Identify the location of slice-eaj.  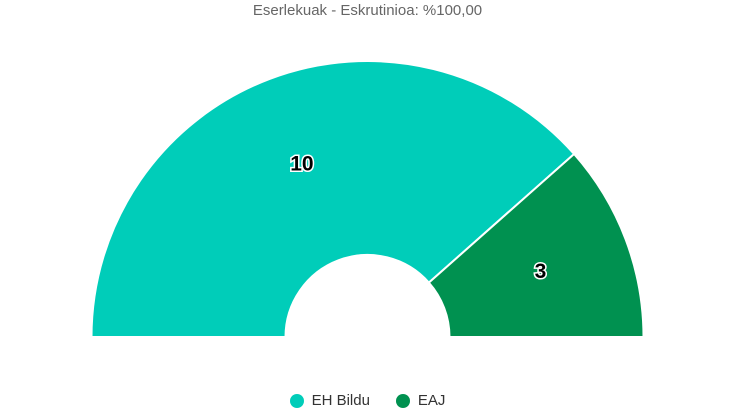
(536, 245).